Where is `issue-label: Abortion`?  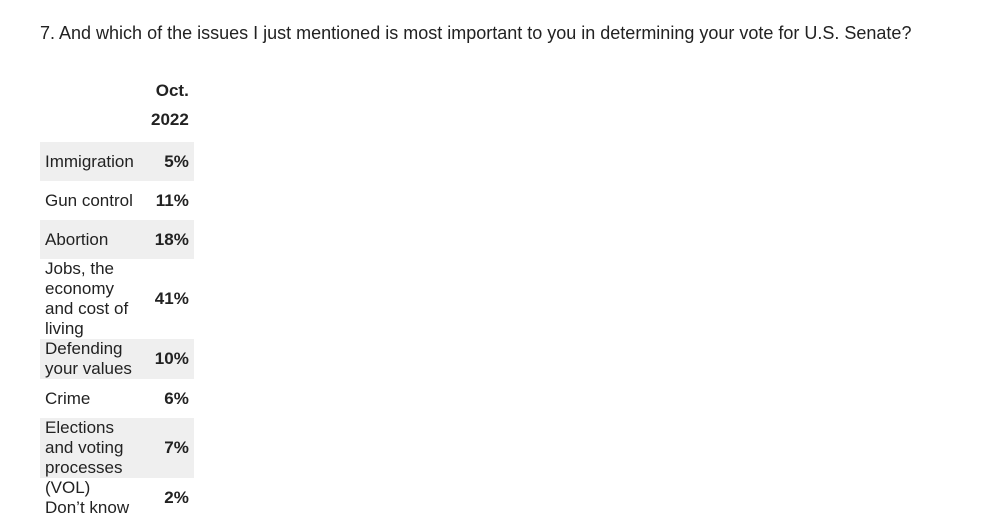 issue-label: Abortion is located at coordinates (89, 239).